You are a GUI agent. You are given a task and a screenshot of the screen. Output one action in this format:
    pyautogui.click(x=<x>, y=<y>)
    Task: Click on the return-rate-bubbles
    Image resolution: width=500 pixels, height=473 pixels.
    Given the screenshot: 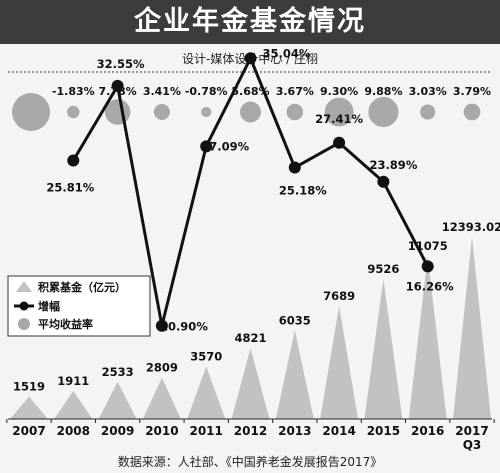 What is the action you would take?
    pyautogui.click(x=246, y=112)
    